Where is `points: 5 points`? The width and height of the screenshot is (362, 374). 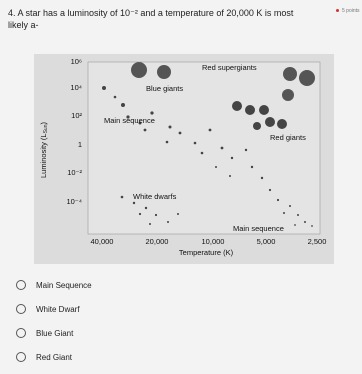 points: 5 points is located at coordinates (348, 11).